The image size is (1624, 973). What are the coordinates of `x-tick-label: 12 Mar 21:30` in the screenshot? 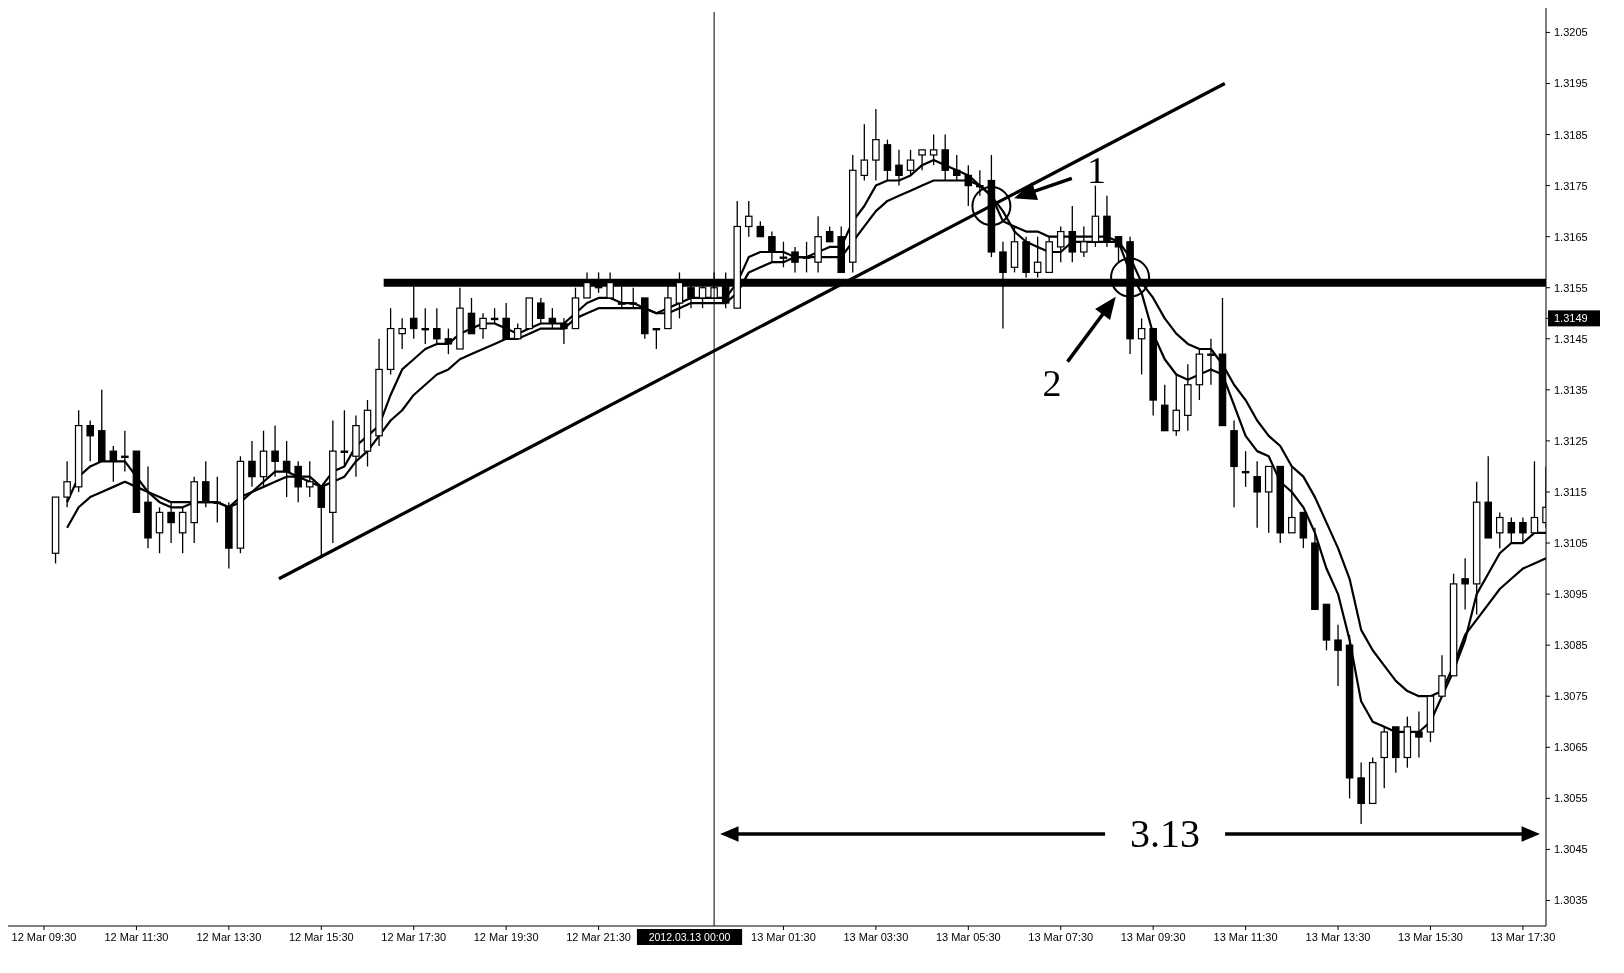 It's located at (598, 937).